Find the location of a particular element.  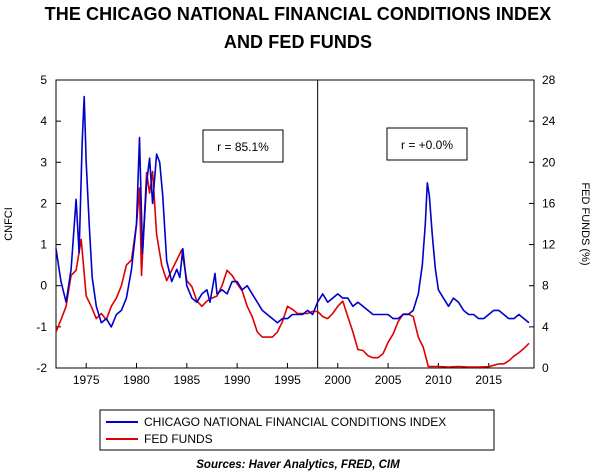

annotation-1: r = 85.1% is located at coordinates (243, 147).